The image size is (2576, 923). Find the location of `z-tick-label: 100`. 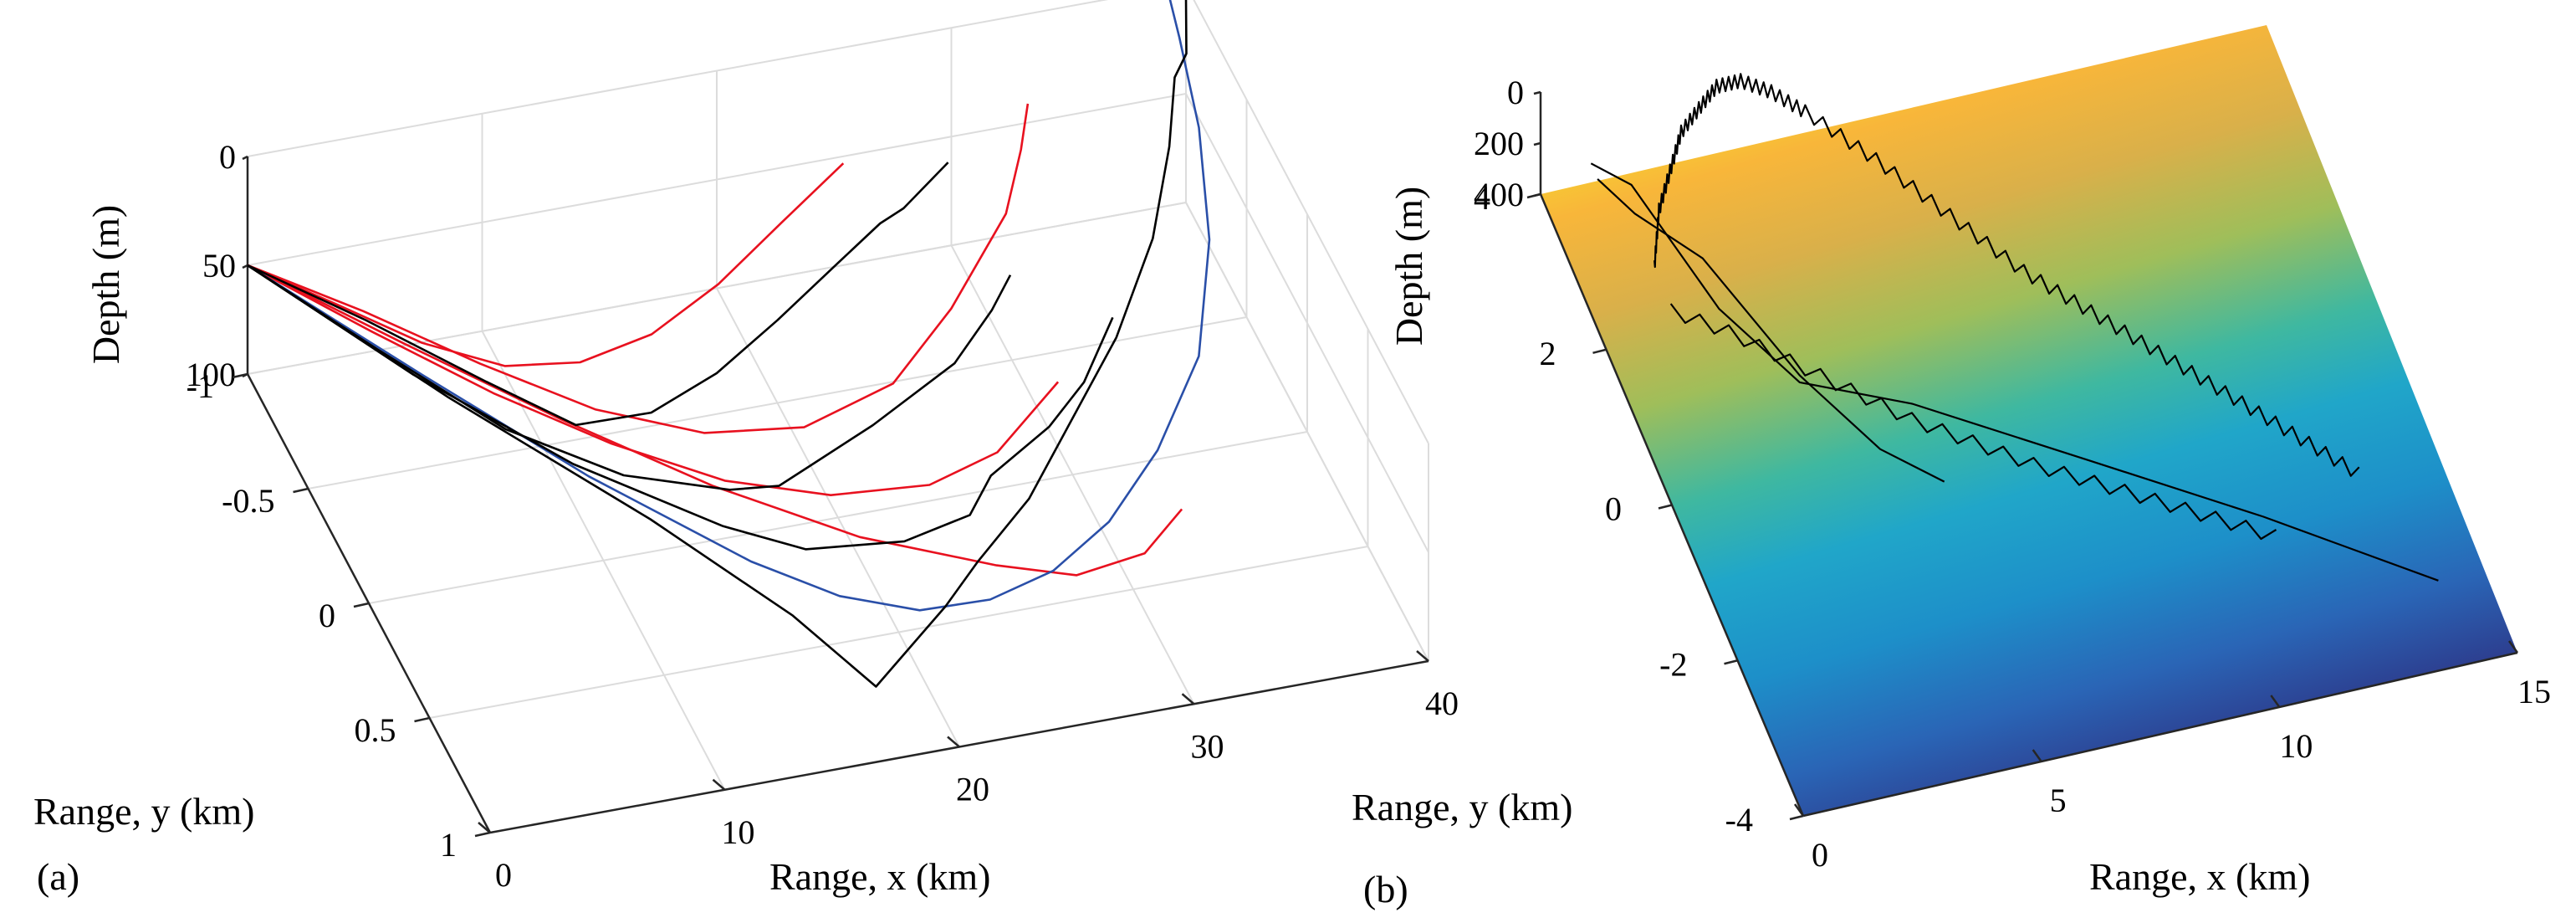

z-tick-label: 100 is located at coordinates (211, 374).